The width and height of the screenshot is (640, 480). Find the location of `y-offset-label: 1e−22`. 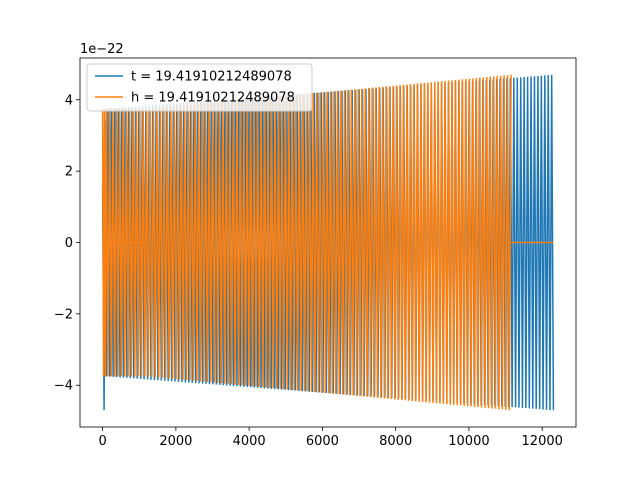

y-offset-label: 1e−22 is located at coordinates (102, 49).